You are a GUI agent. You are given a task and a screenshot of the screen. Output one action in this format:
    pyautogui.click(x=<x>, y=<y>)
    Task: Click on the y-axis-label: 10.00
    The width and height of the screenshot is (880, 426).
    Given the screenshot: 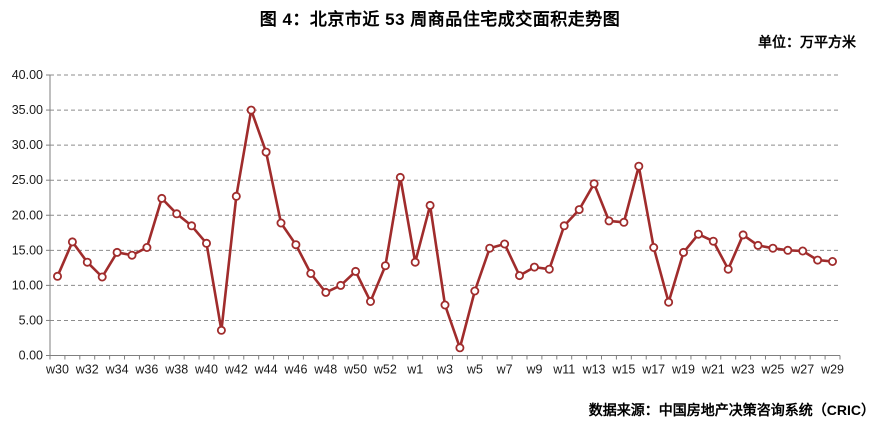 What is the action you would take?
    pyautogui.click(x=27, y=285)
    